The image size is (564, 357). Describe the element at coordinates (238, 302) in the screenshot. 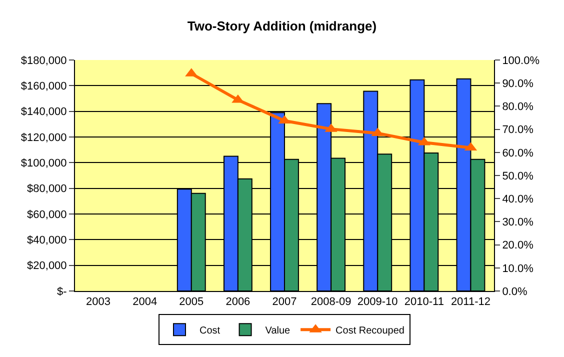

I see `x-tick-label: 2006` at that location.